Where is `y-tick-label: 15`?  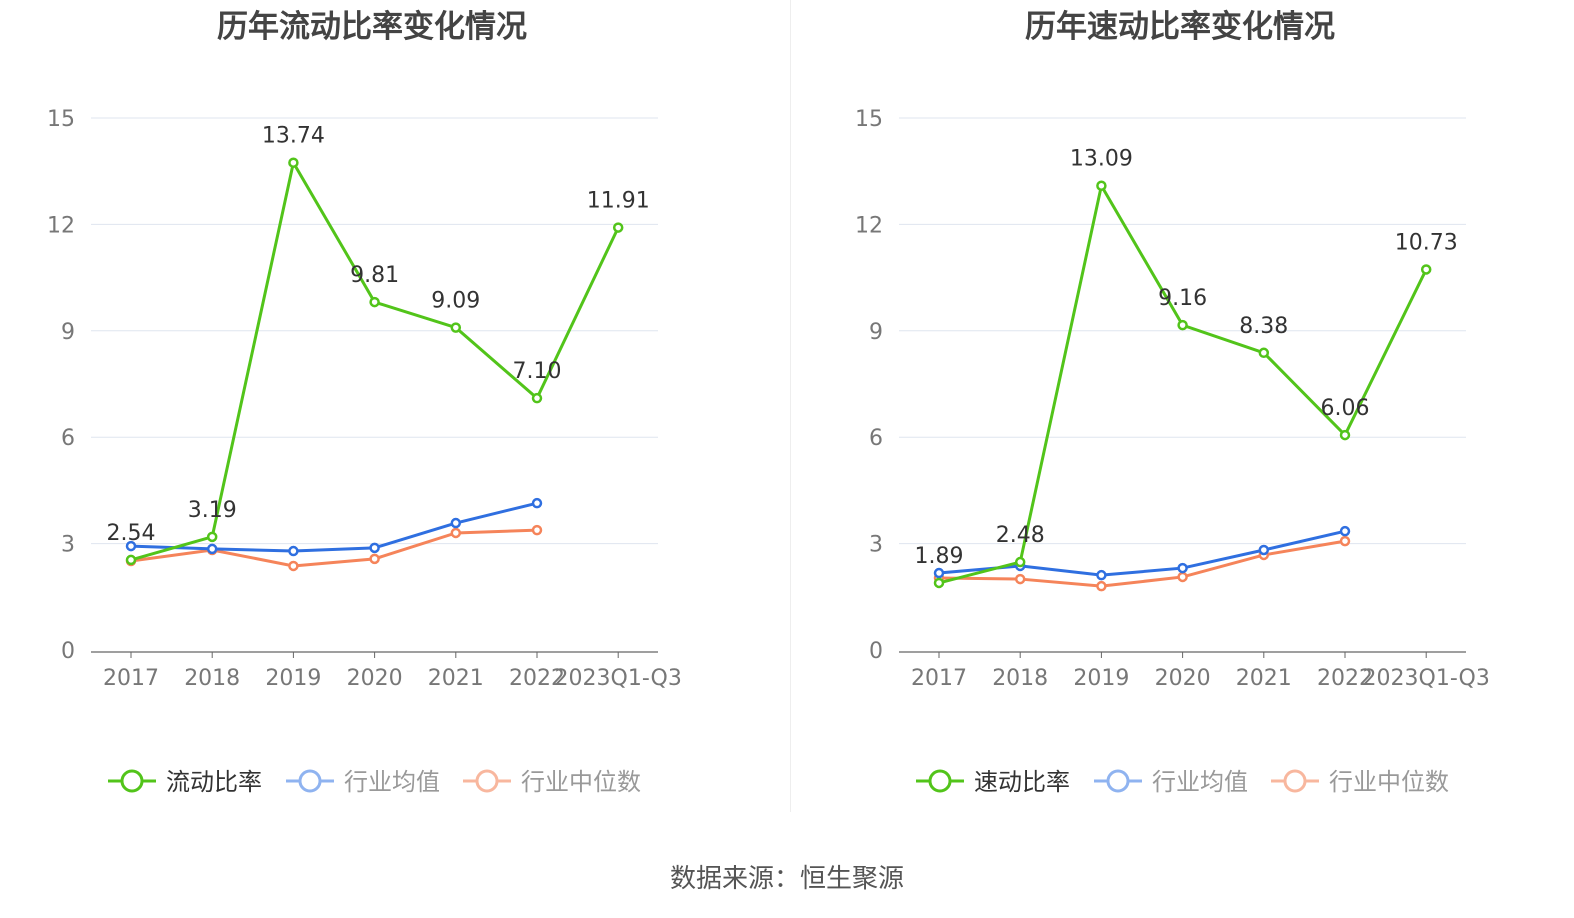 y-tick-label: 15 is located at coordinates (61, 119).